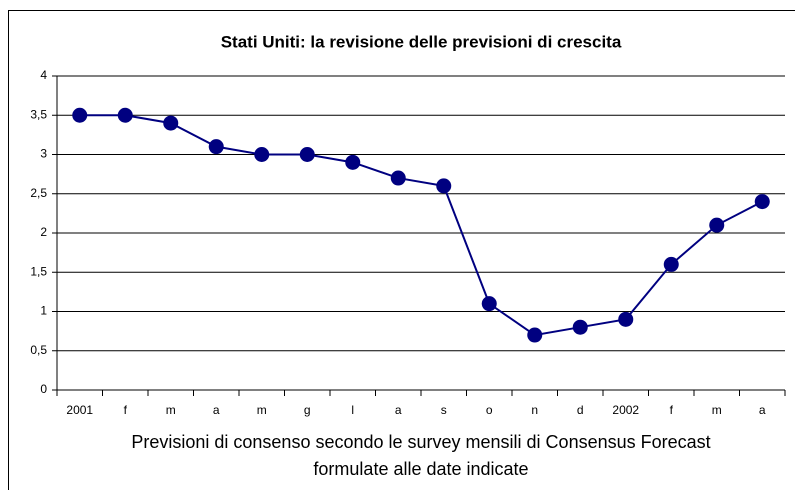 The width and height of the screenshot is (795, 490). I want to click on y-tick-label: 2,5, so click(38, 193).